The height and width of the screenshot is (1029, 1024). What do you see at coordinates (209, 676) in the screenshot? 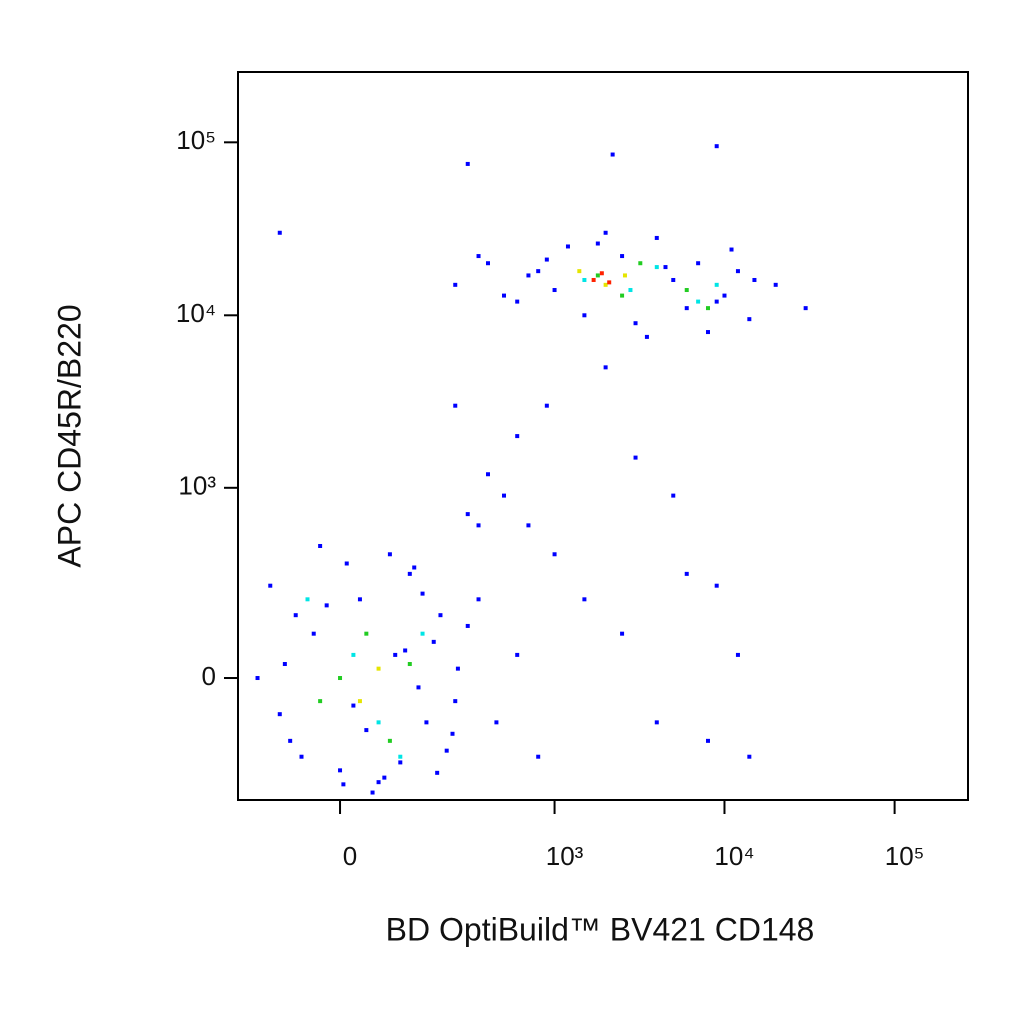
I see `y-tick-label: 0` at bounding box center [209, 676].